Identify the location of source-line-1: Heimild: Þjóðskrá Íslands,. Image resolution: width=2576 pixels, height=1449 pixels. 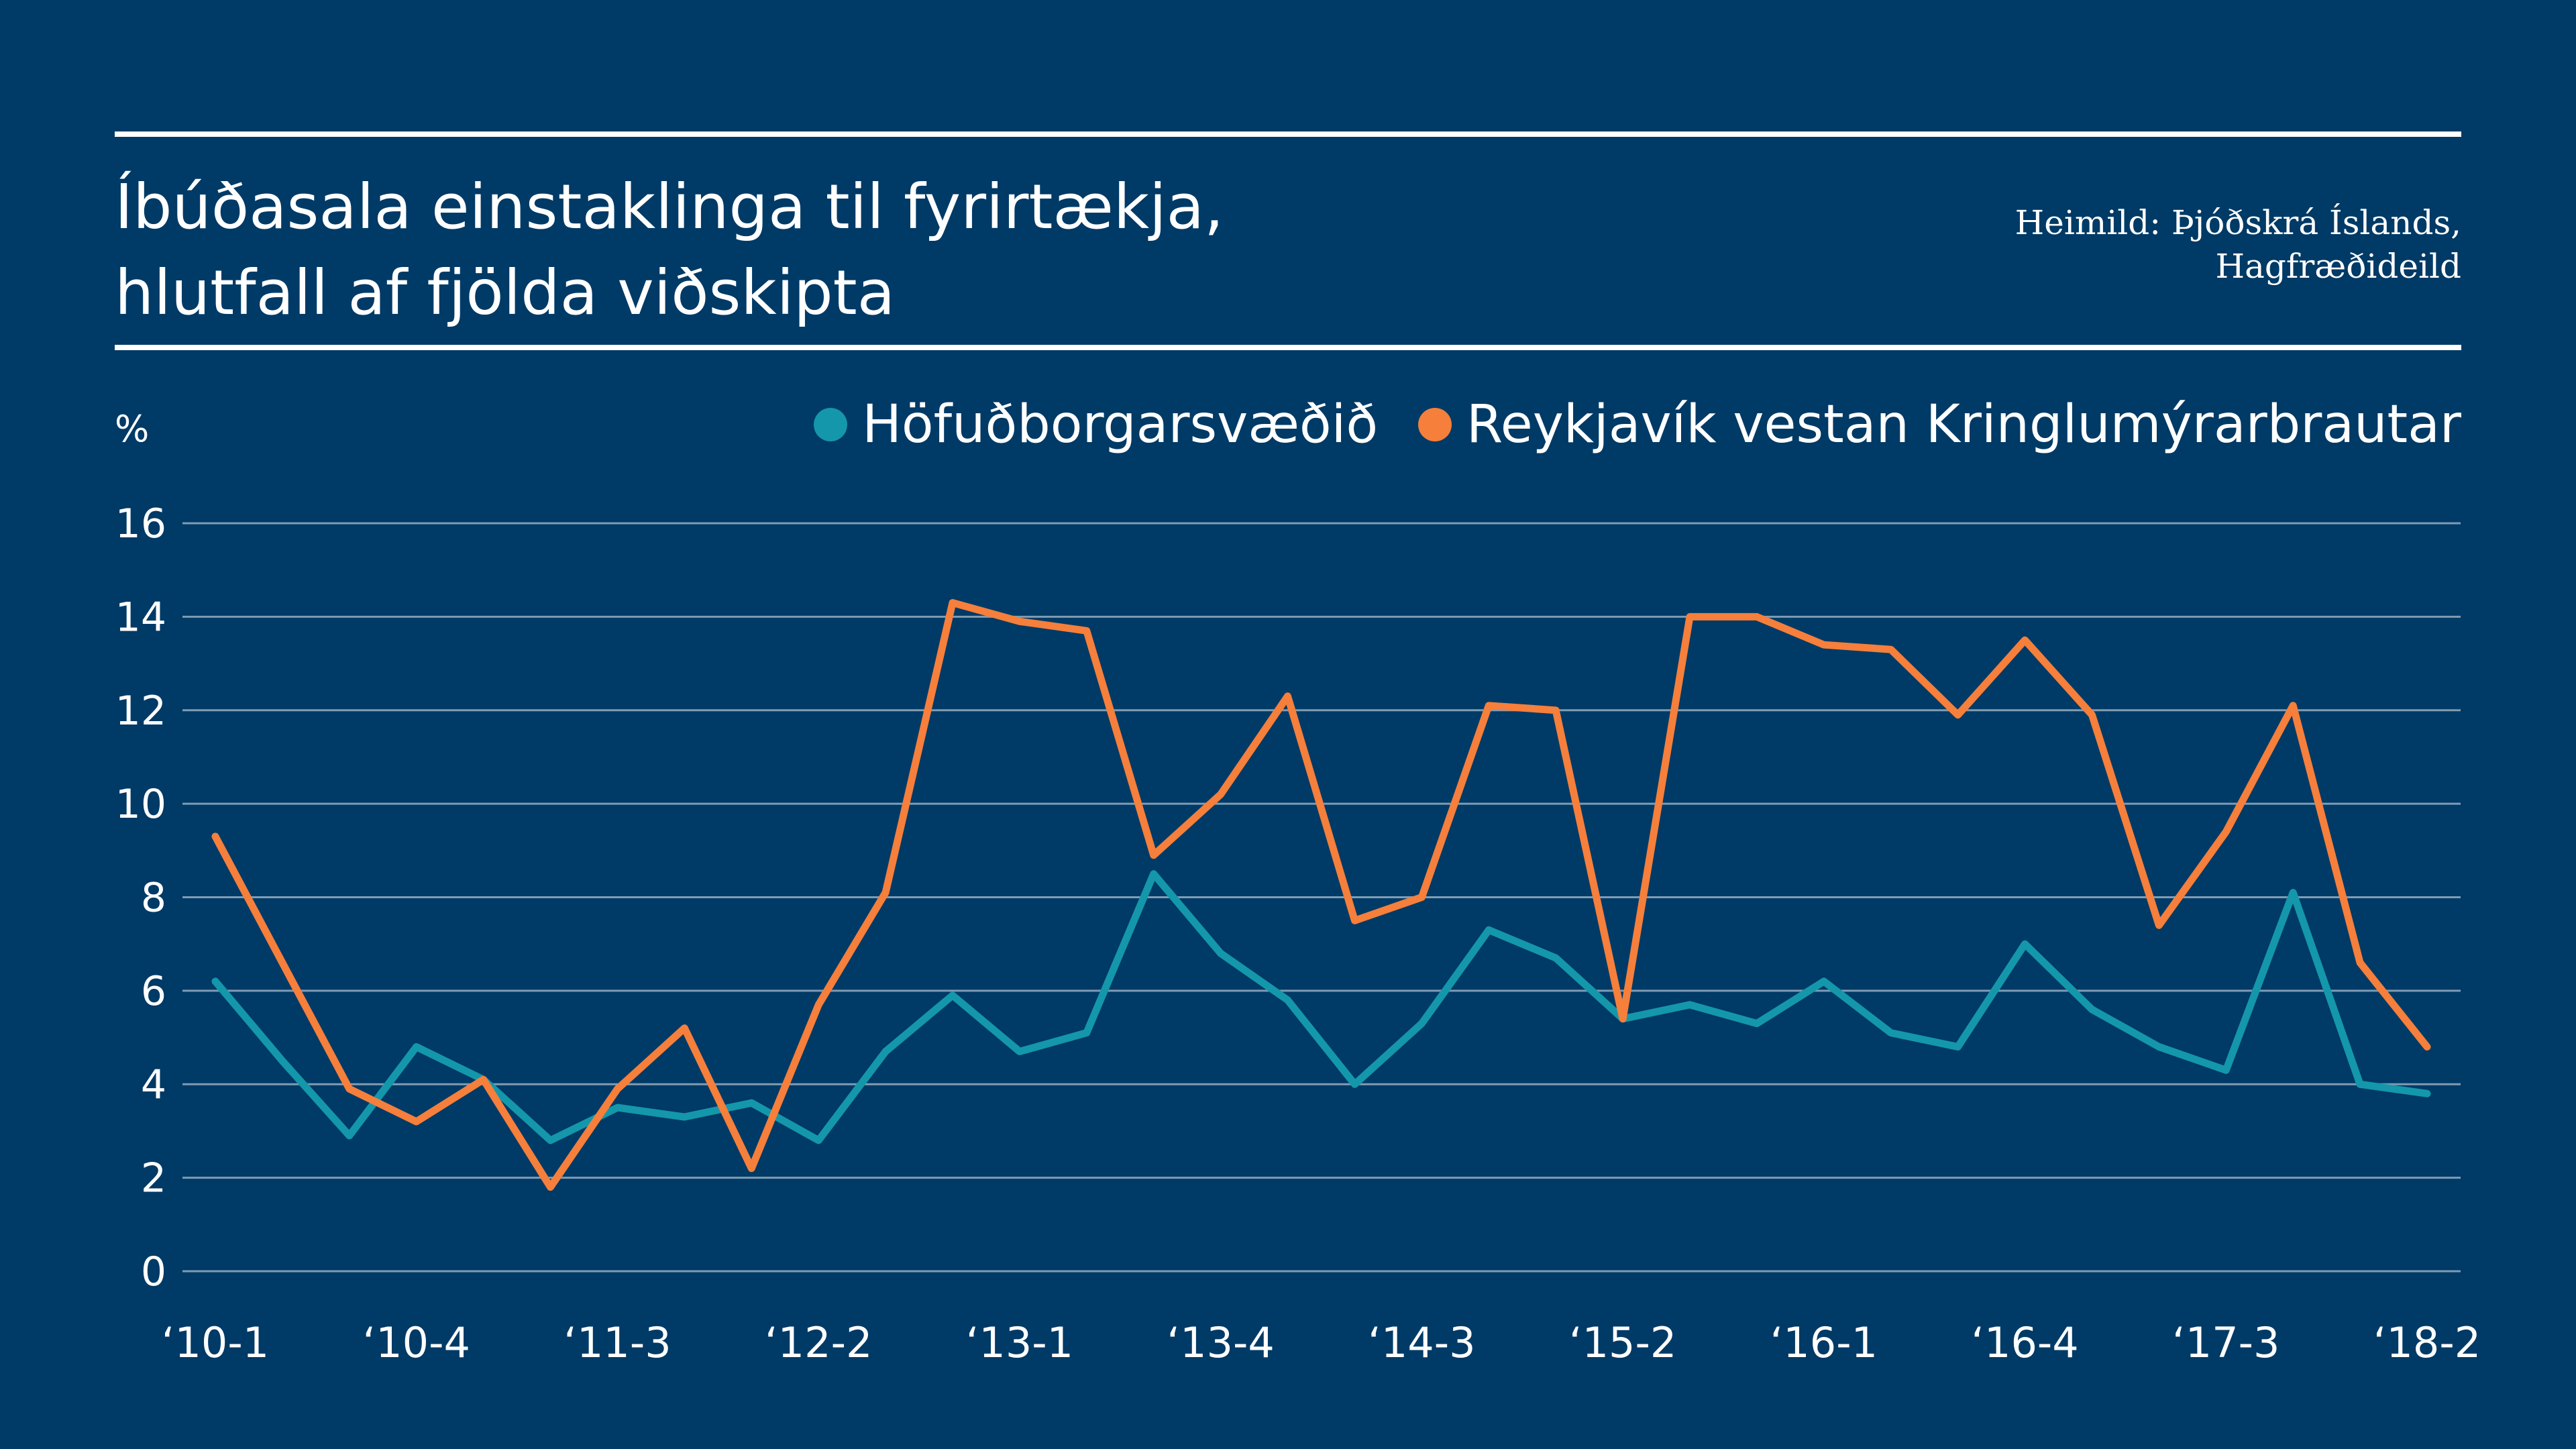
(2238, 222).